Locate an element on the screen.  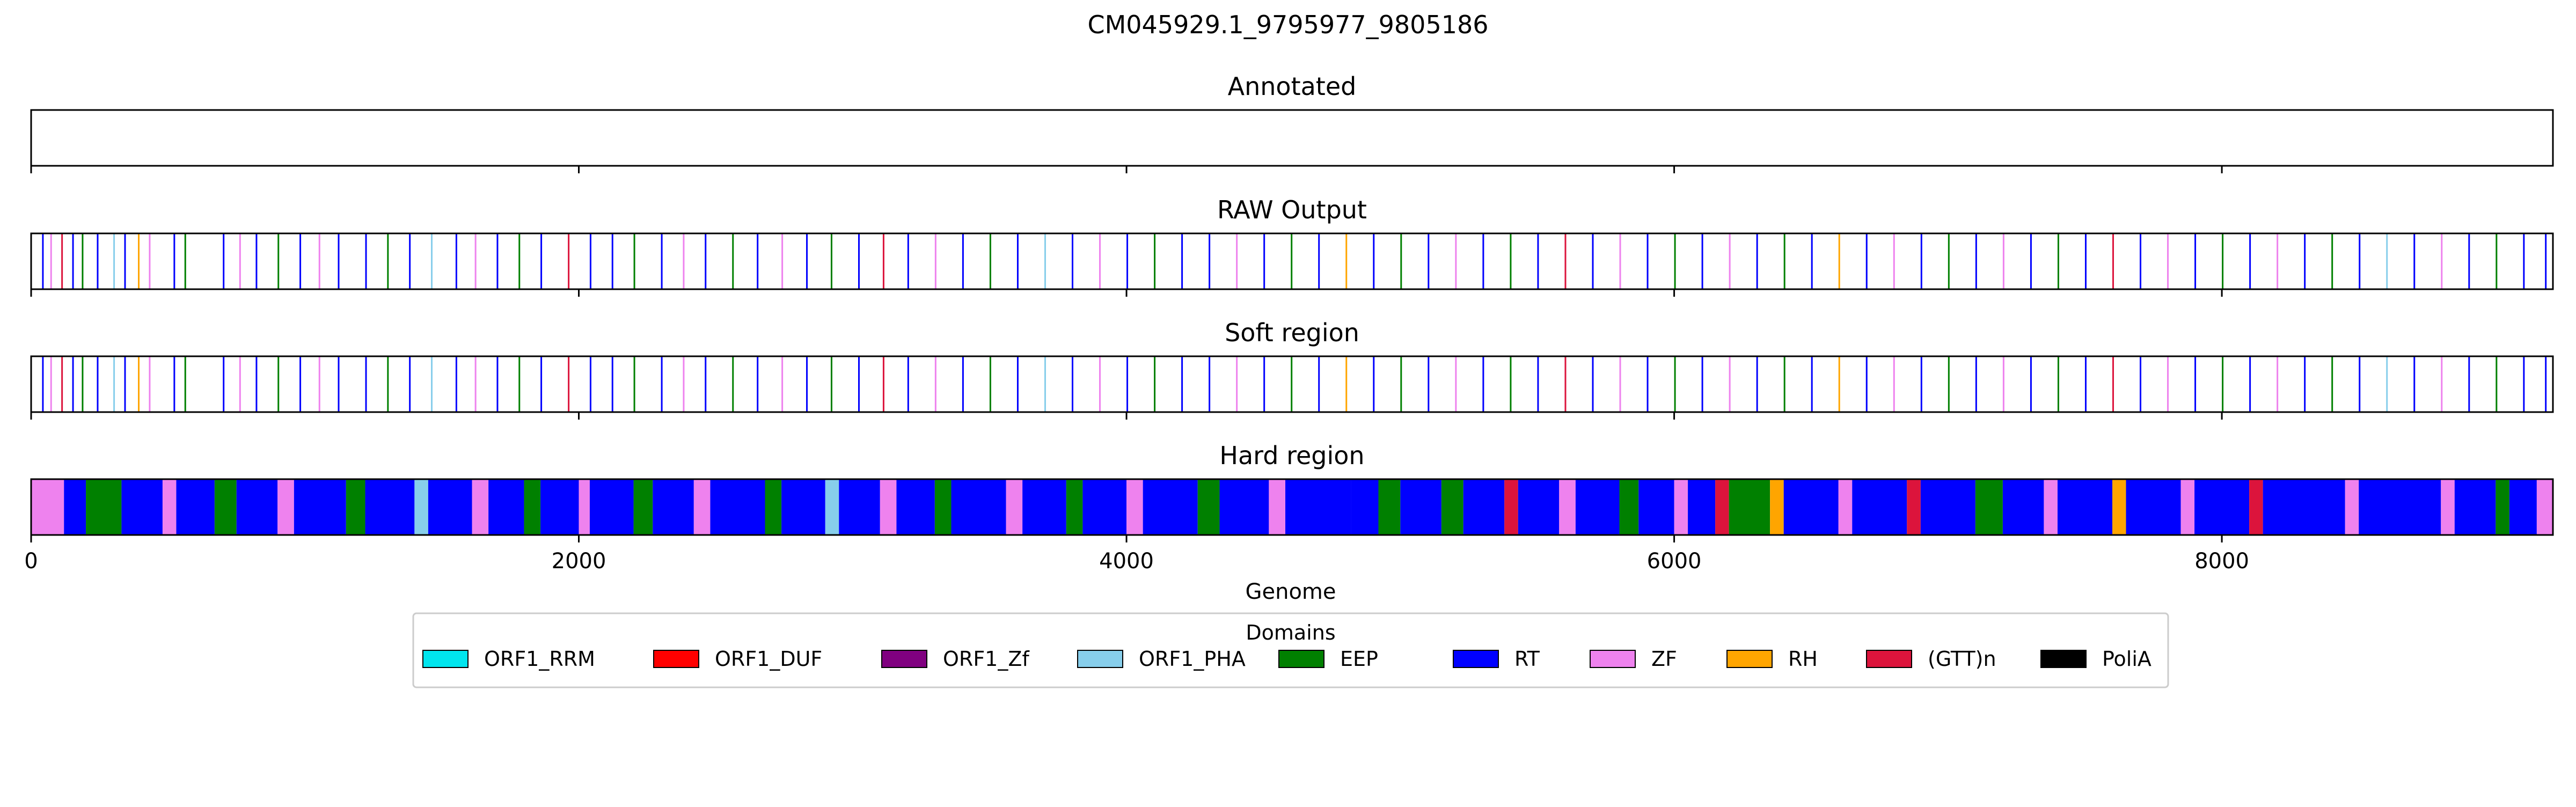
legend-label: ORF1_PHA is located at coordinates (1192, 659).